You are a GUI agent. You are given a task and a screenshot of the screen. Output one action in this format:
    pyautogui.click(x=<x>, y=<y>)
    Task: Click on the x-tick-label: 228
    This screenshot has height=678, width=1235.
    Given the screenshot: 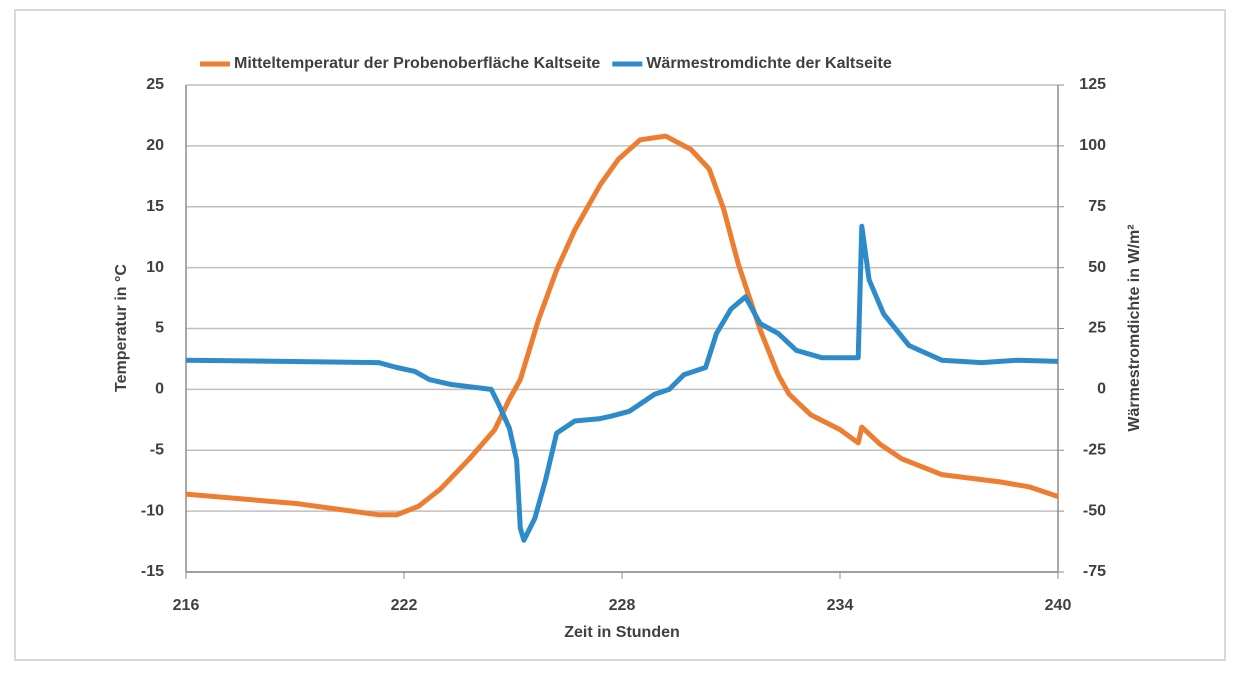 What is the action you would take?
    pyautogui.click(x=622, y=605)
    